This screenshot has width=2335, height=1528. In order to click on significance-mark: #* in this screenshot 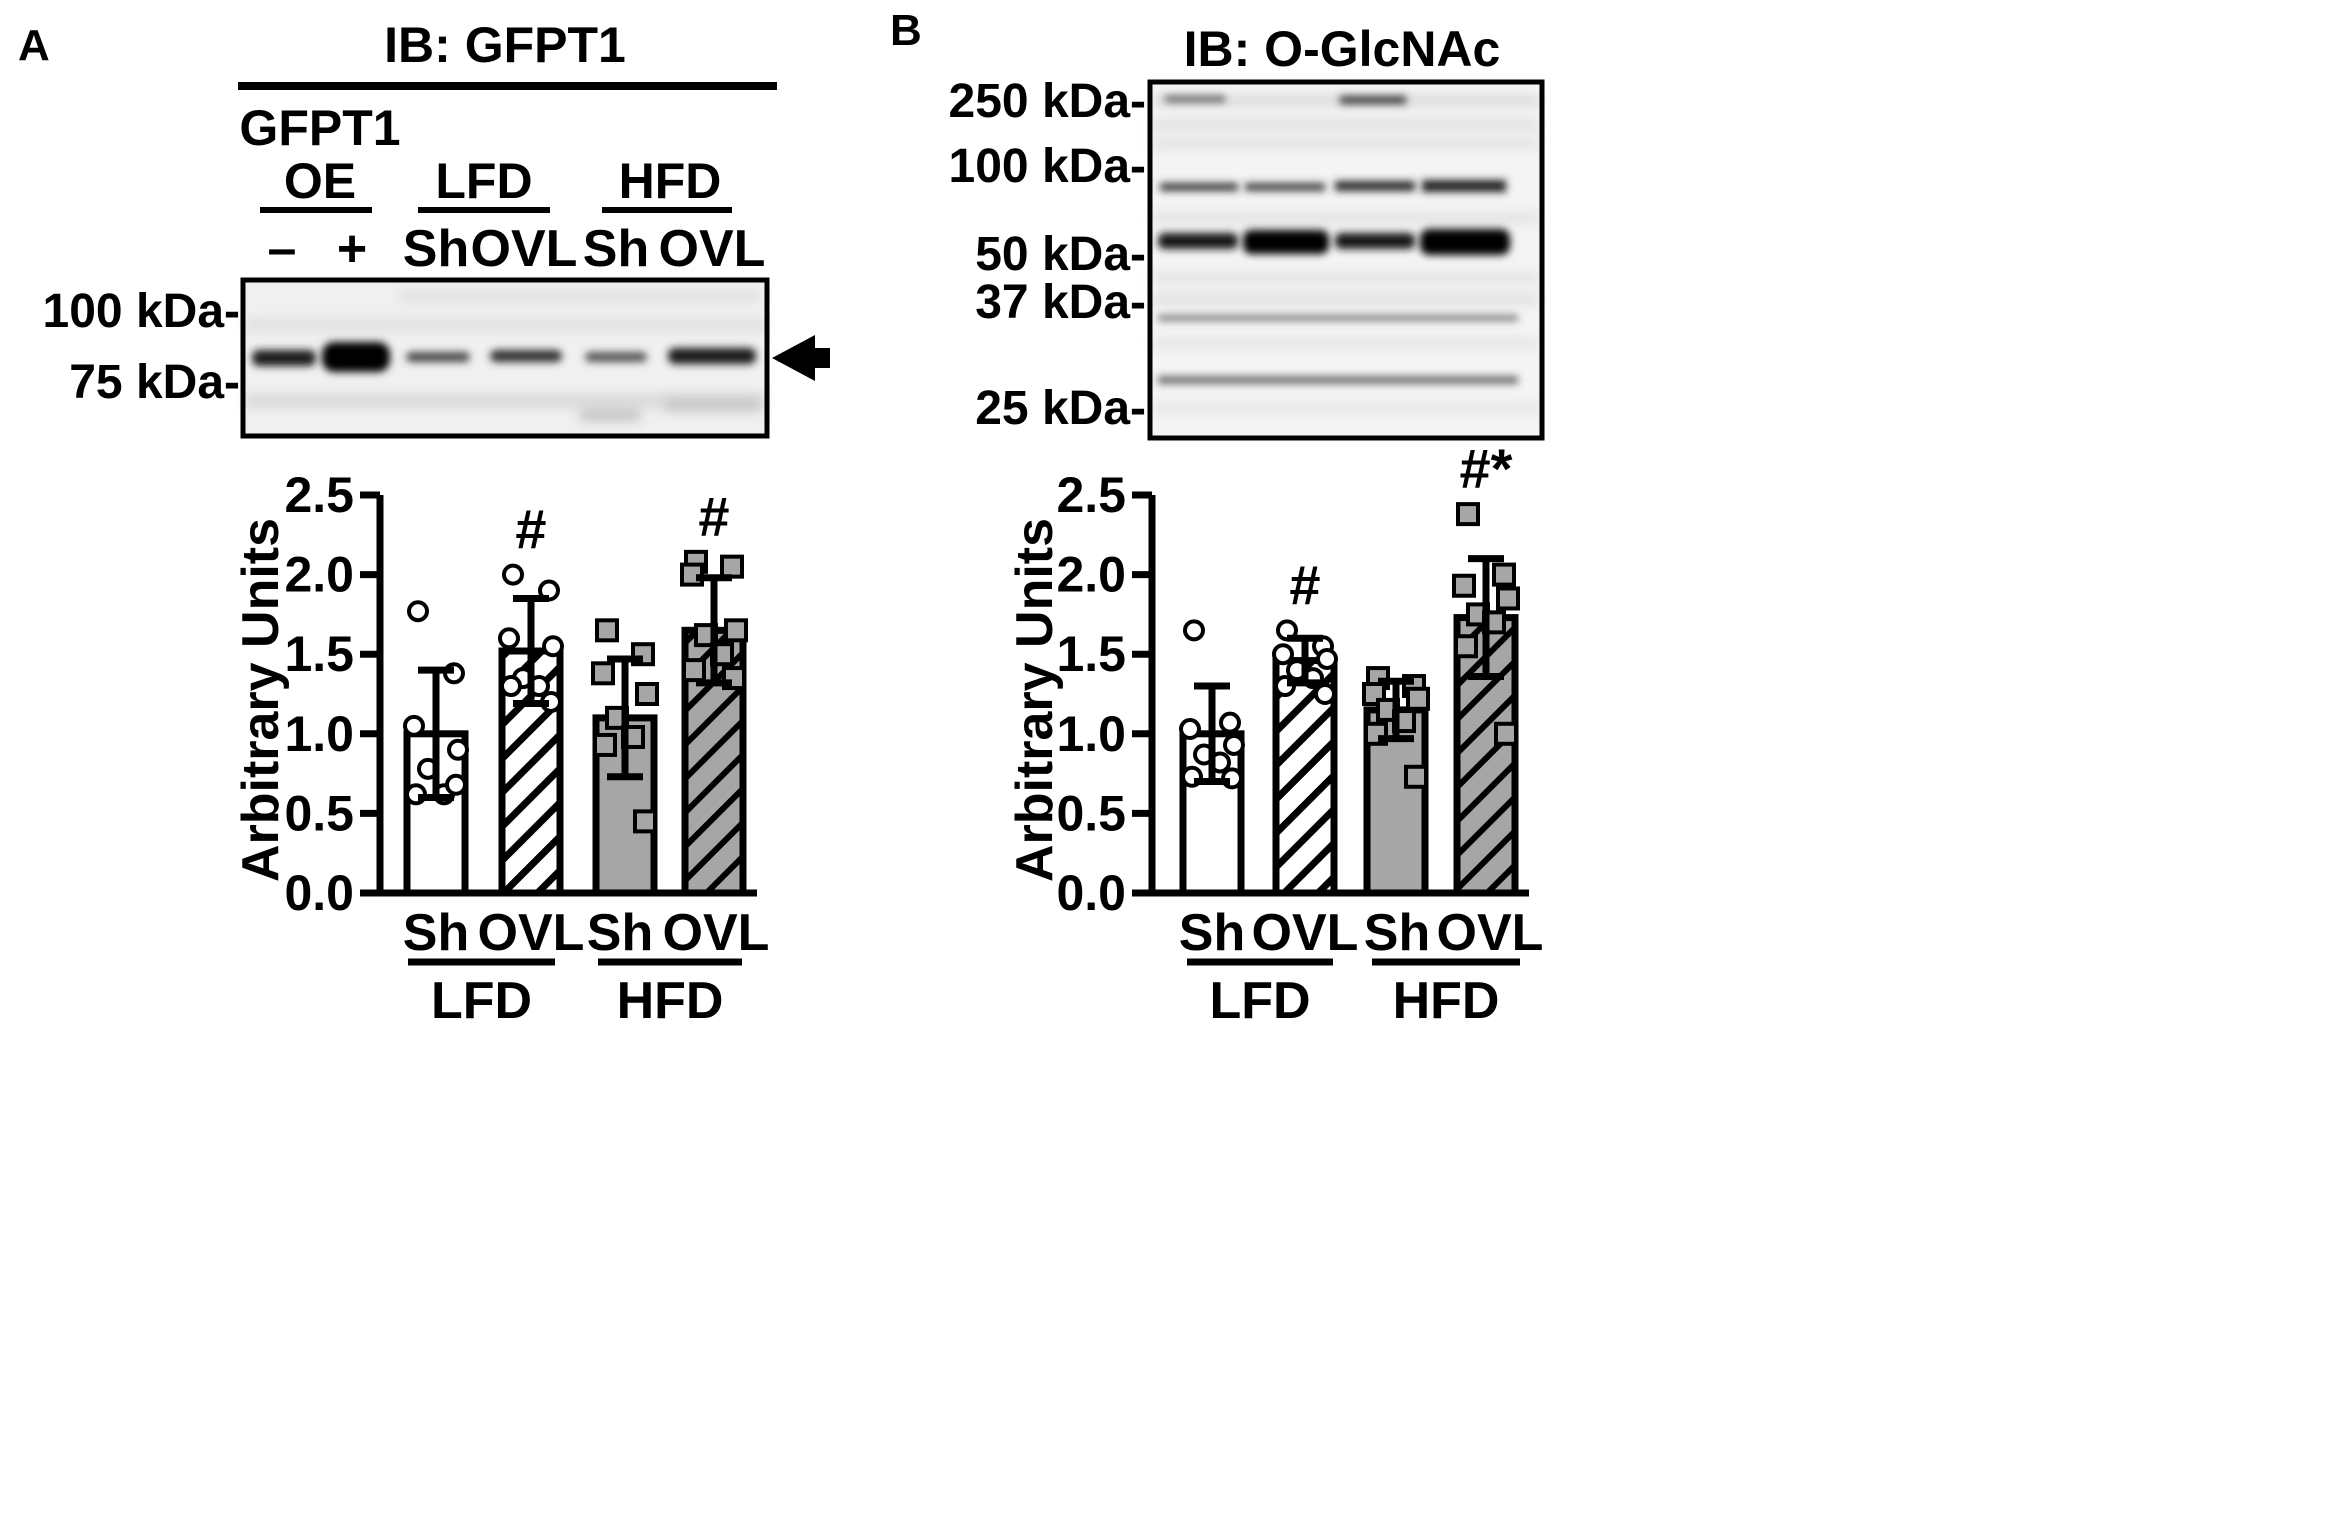, I will do `click(1486, 468)`.